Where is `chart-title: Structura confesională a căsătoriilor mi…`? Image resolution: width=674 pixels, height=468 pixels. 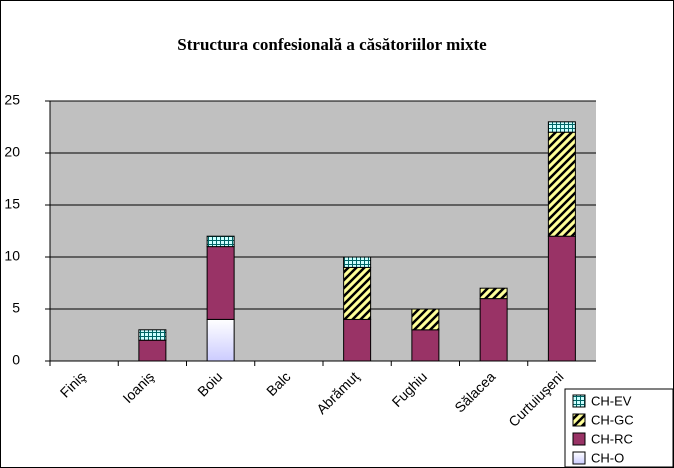 chart-title: Structura confesională a căsătoriilor mi… is located at coordinates (332, 44).